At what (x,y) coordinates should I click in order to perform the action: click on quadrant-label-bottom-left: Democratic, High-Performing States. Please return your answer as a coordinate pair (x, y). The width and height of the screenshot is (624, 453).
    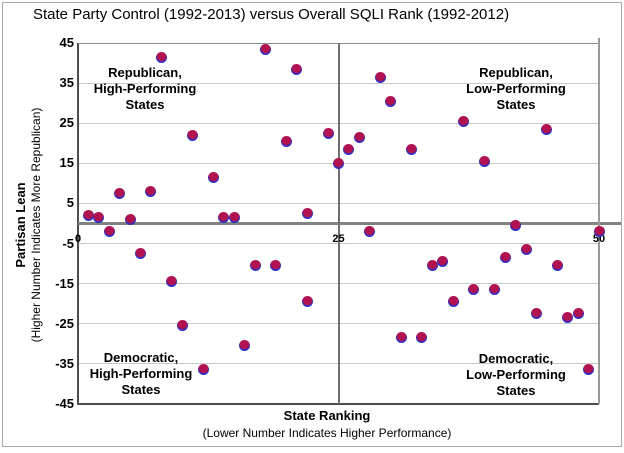
    Looking at the image, I should click on (141, 374).